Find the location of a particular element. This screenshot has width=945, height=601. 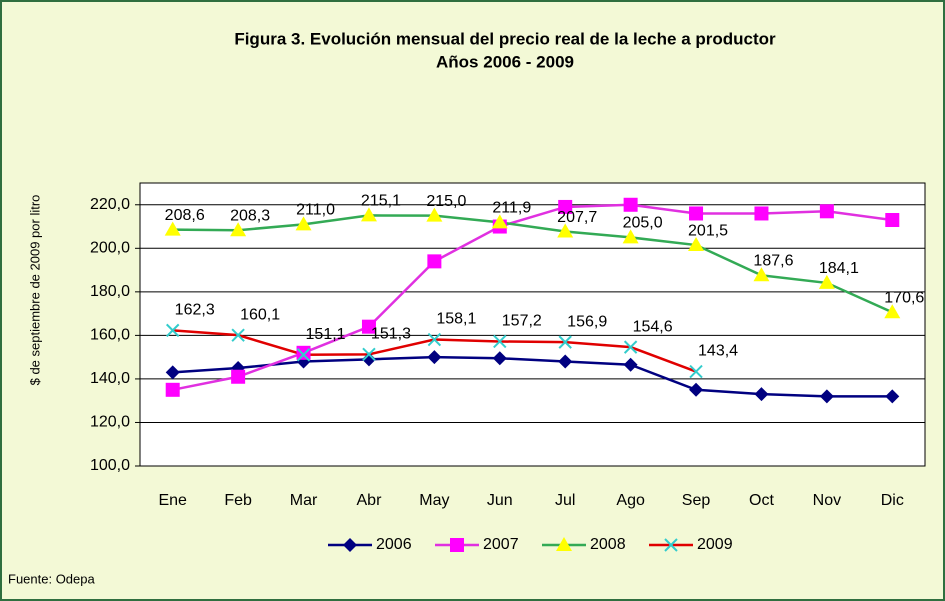

x-tick-label: Dic is located at coordinates (892, 500).